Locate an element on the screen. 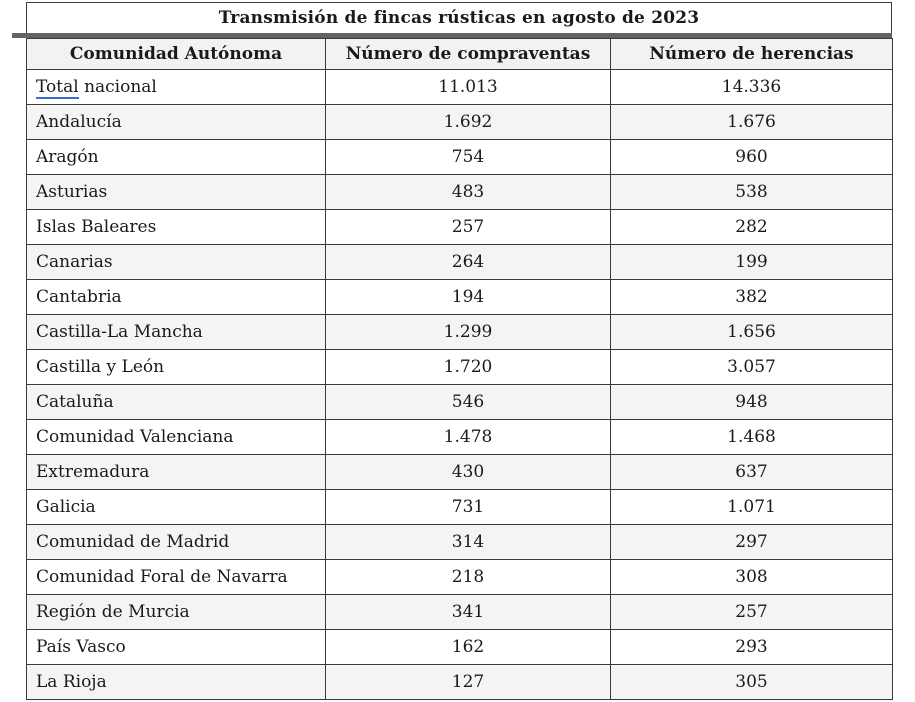  table-row: Galicia 731 1.071 is located at coordinates (459, 507).